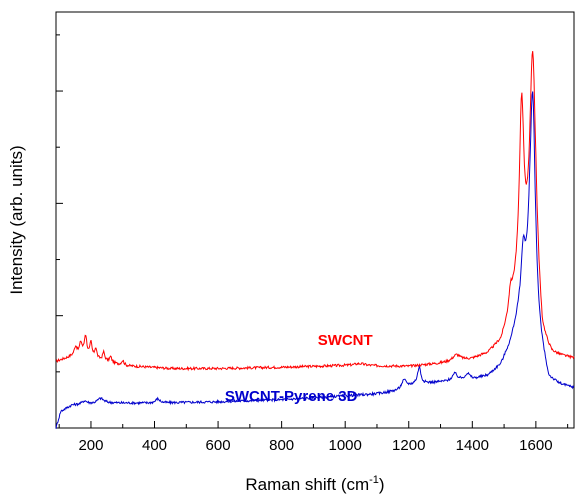  Describe the element at coordinates (313, 437) in the screenshot. I see `x-axis-ticks: 200 400 600 800 1000 1200 1400 1600` at that location.